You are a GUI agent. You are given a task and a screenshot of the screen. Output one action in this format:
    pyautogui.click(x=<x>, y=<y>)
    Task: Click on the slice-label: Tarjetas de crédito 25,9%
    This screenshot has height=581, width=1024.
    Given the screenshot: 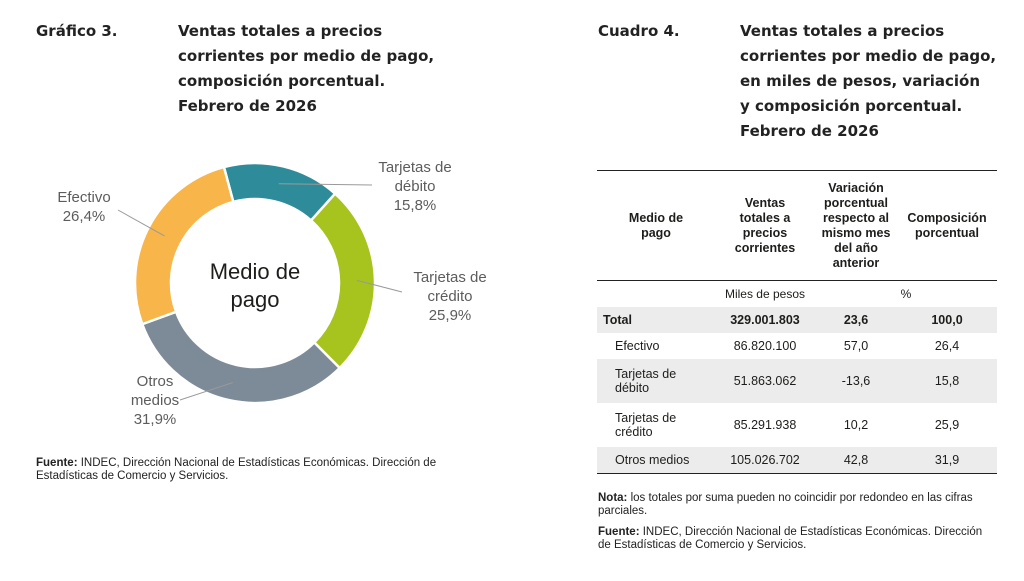 What is the action you would take?
    pyautogui.click(x=449, y=296)
    